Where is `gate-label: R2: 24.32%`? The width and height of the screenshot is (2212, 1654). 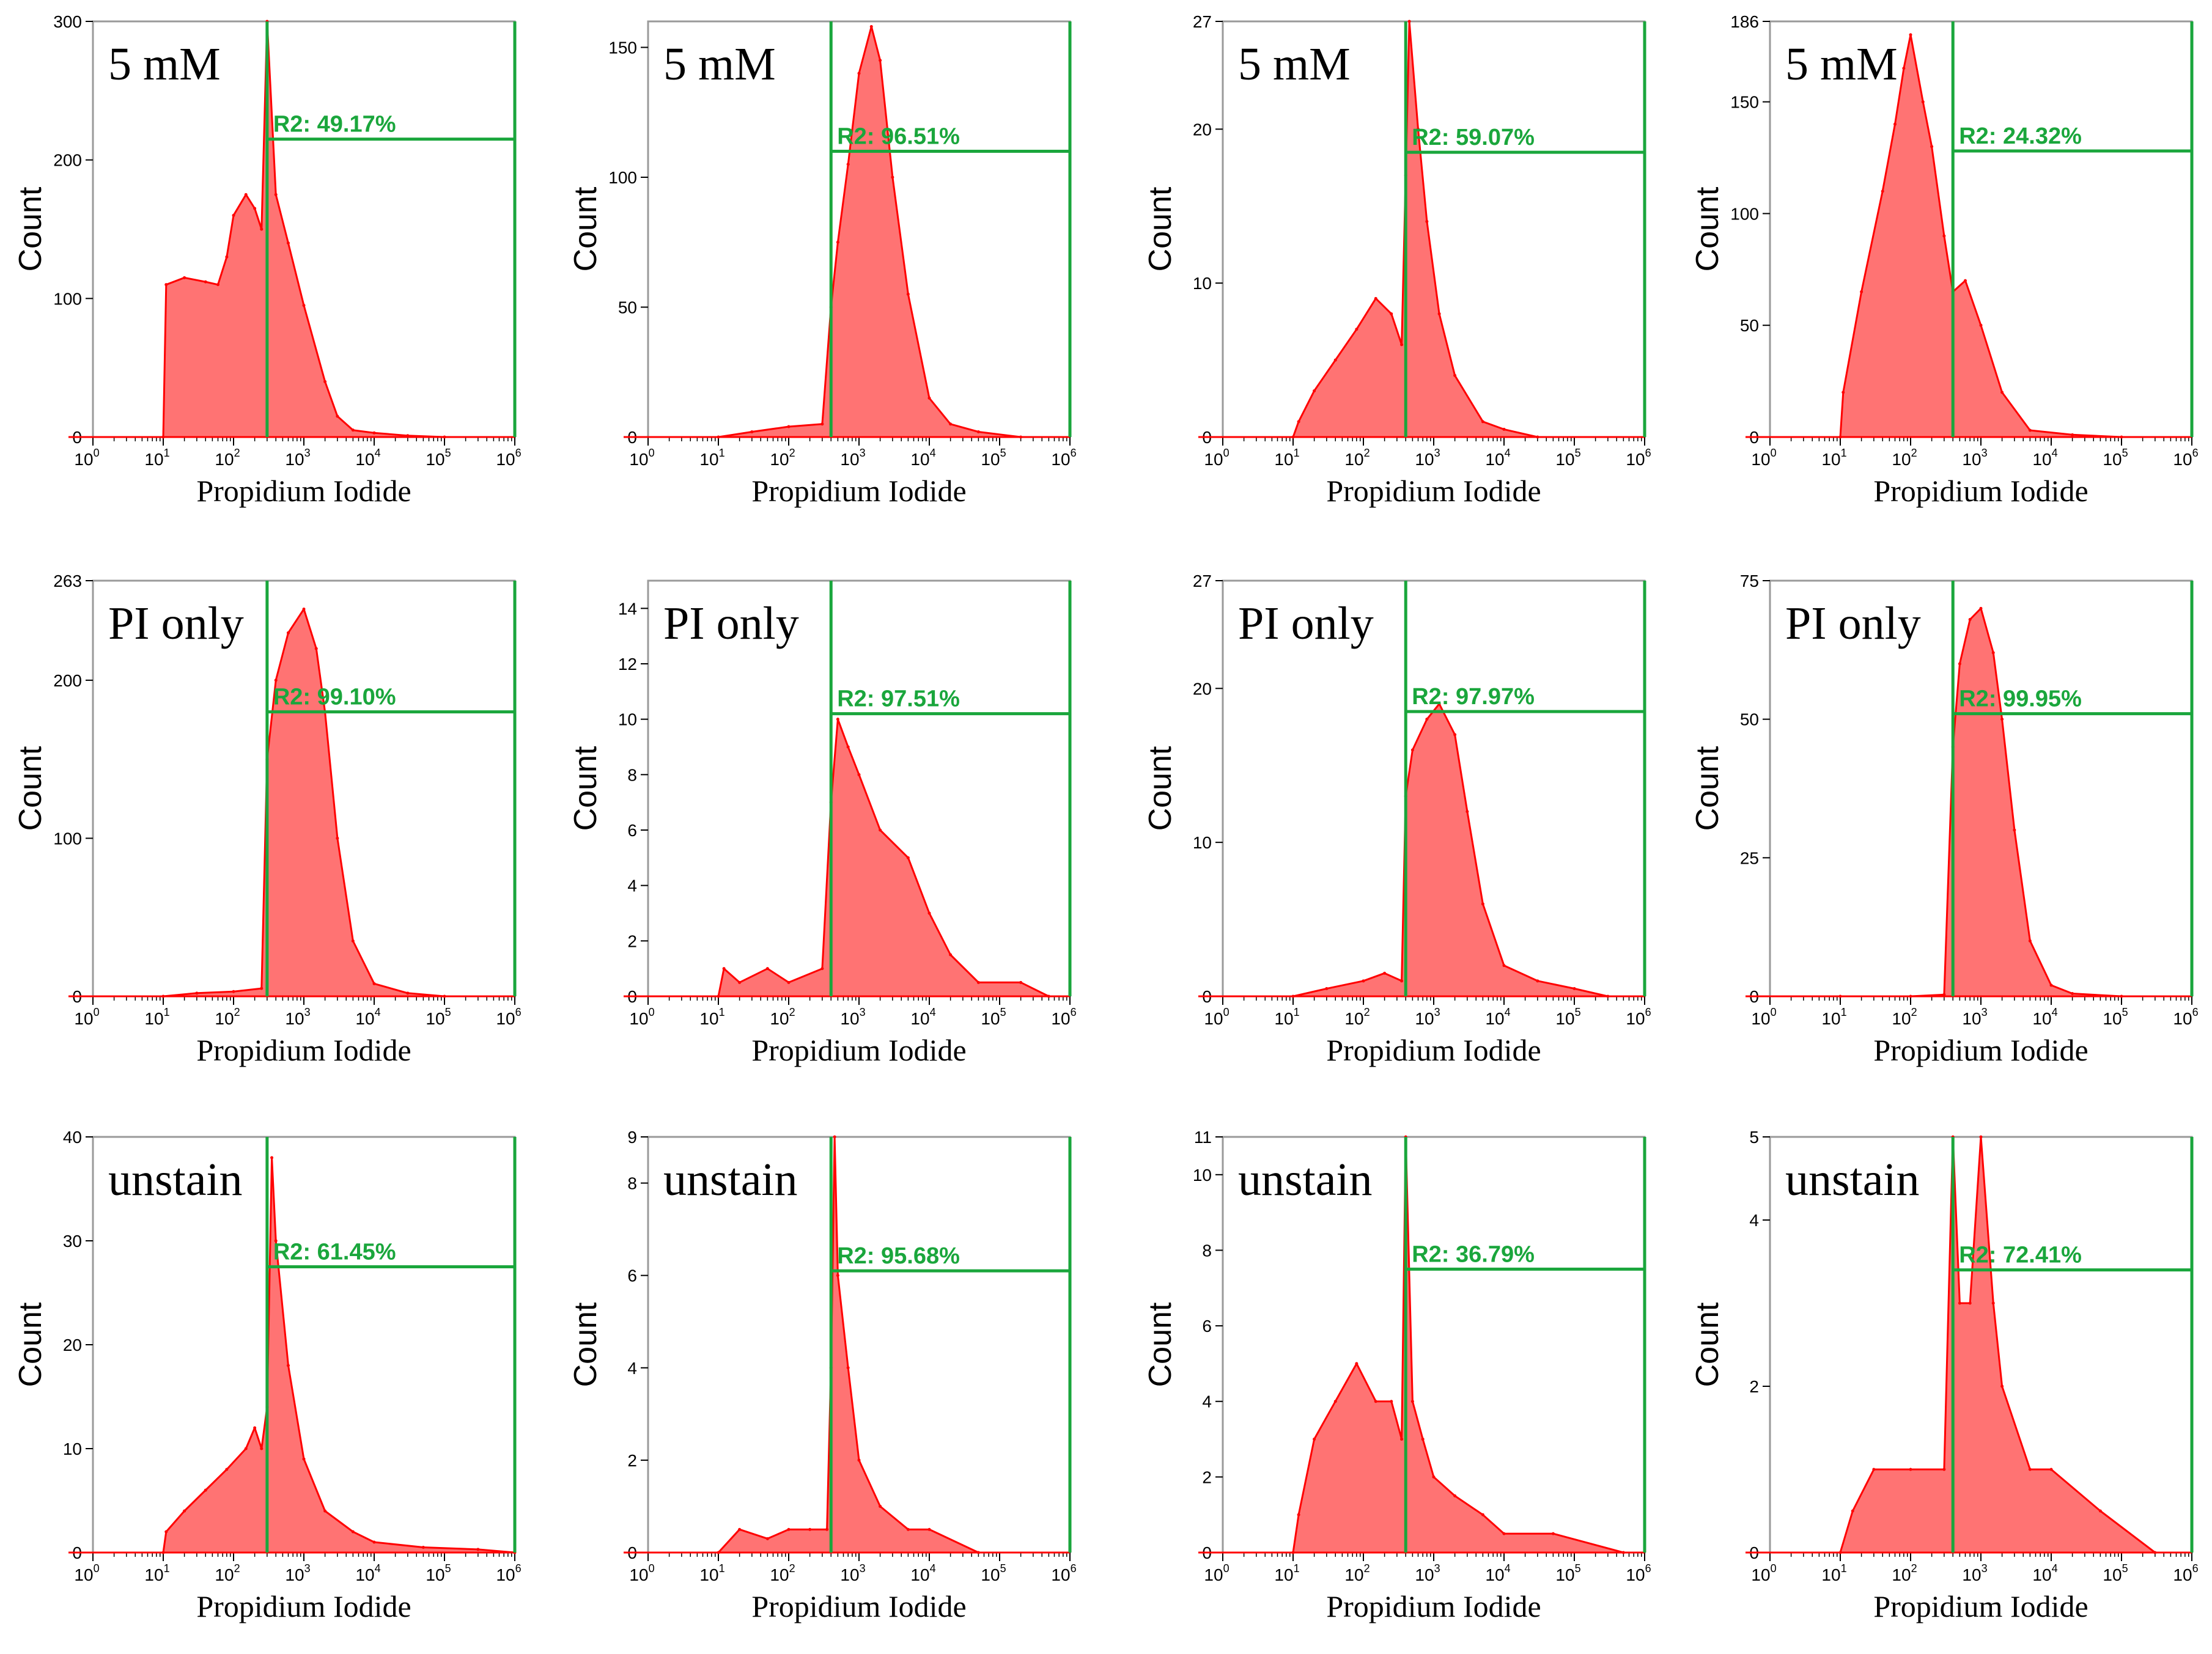 gate-label: R2: 24.32% is located at coordinates (2020, 136).